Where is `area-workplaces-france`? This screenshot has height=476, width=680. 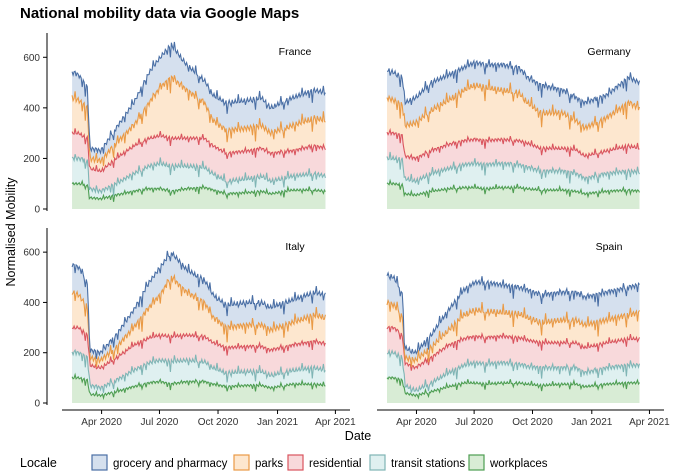
area-workplaces-france is located at coordinates (199, 195).